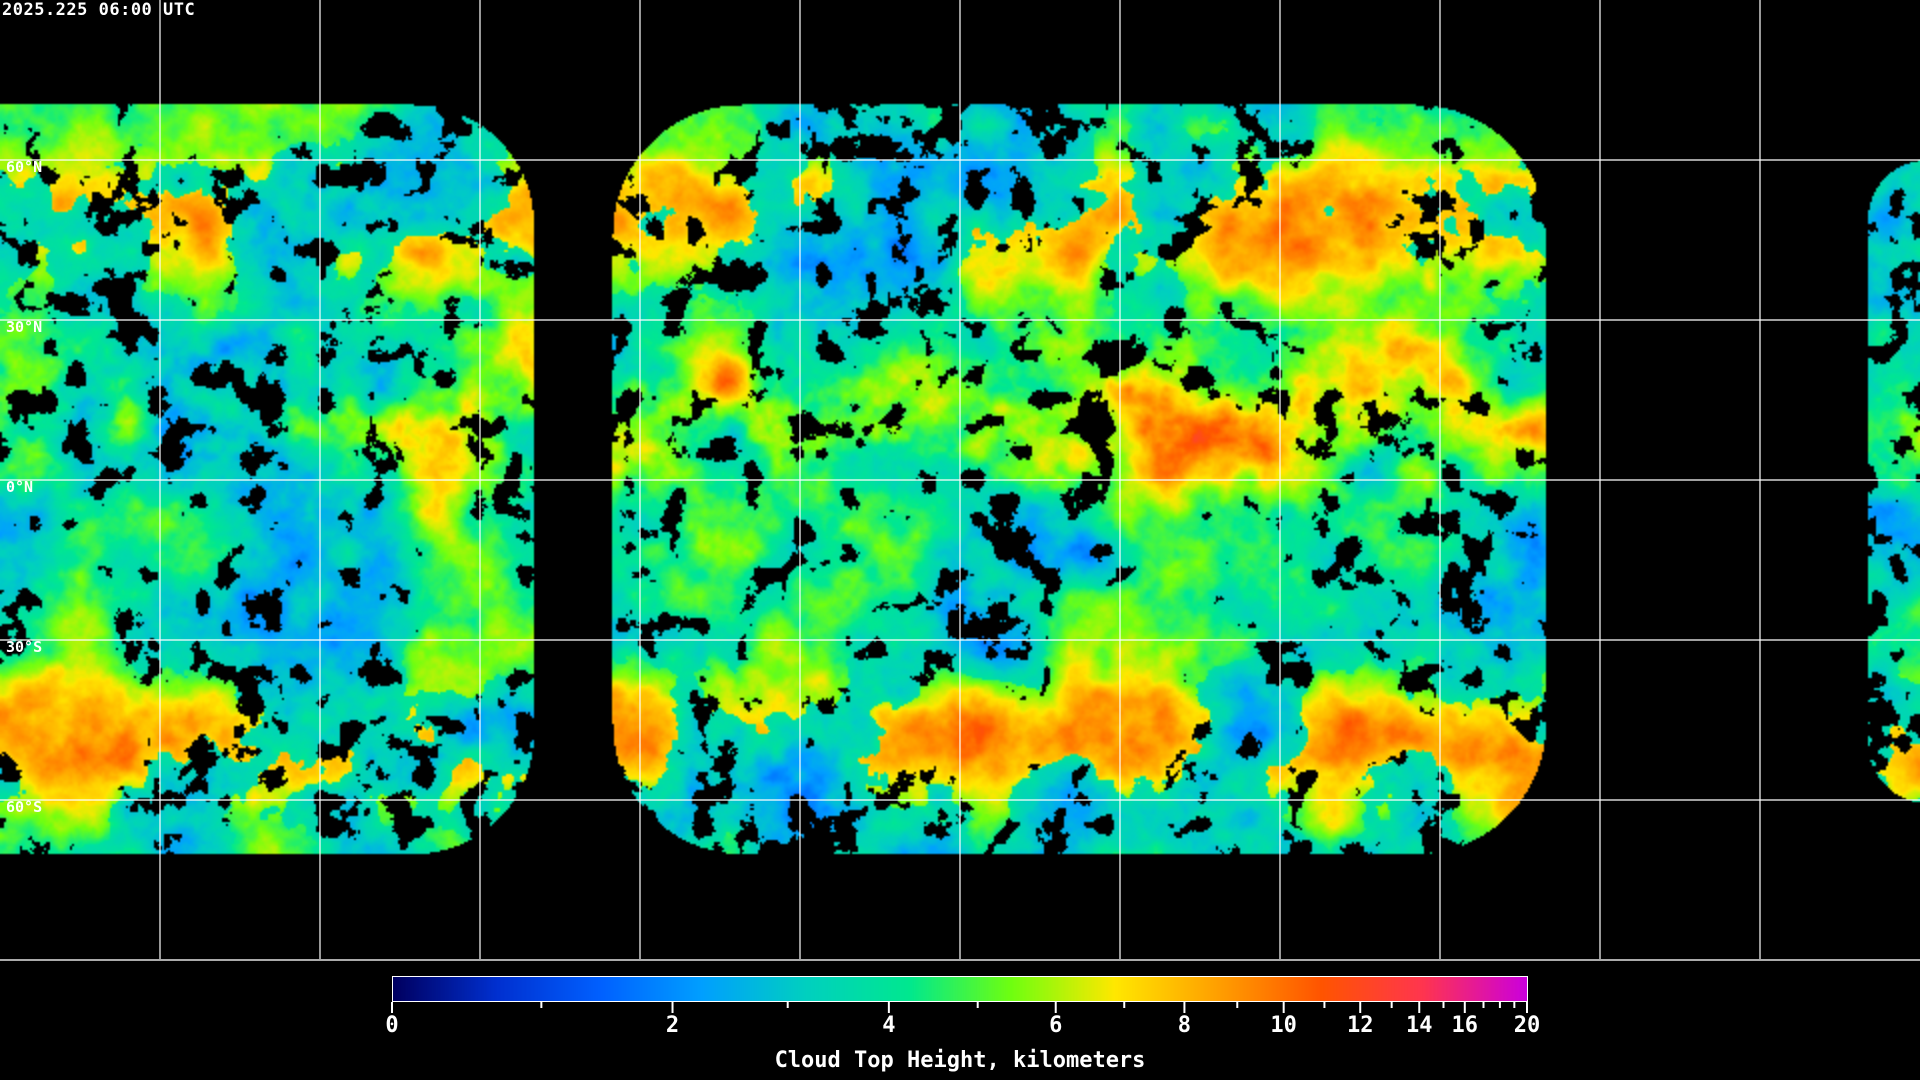 The height and width of the screenshot is (1080, 1920). Describe the element at coordinates (20, 487) in the screenshot. I see `latitude-label: 0°N` at that location.